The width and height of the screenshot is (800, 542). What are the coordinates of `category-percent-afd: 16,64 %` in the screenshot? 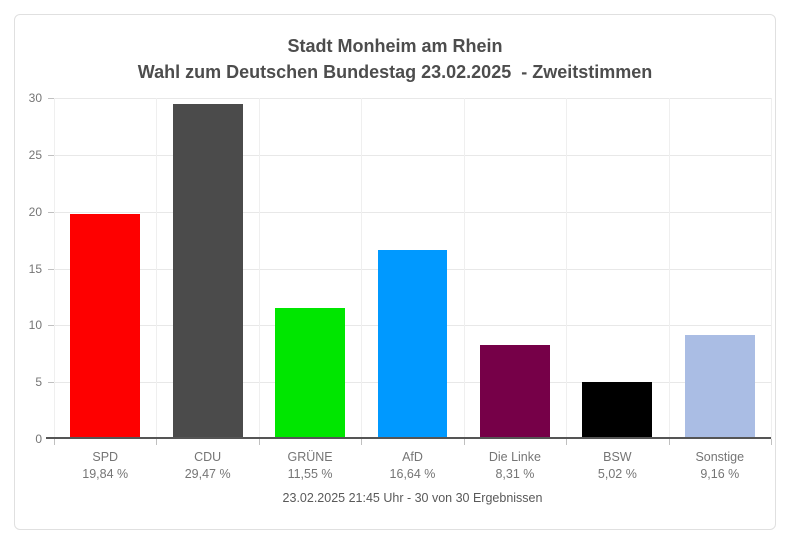 It's located at (412, 474).